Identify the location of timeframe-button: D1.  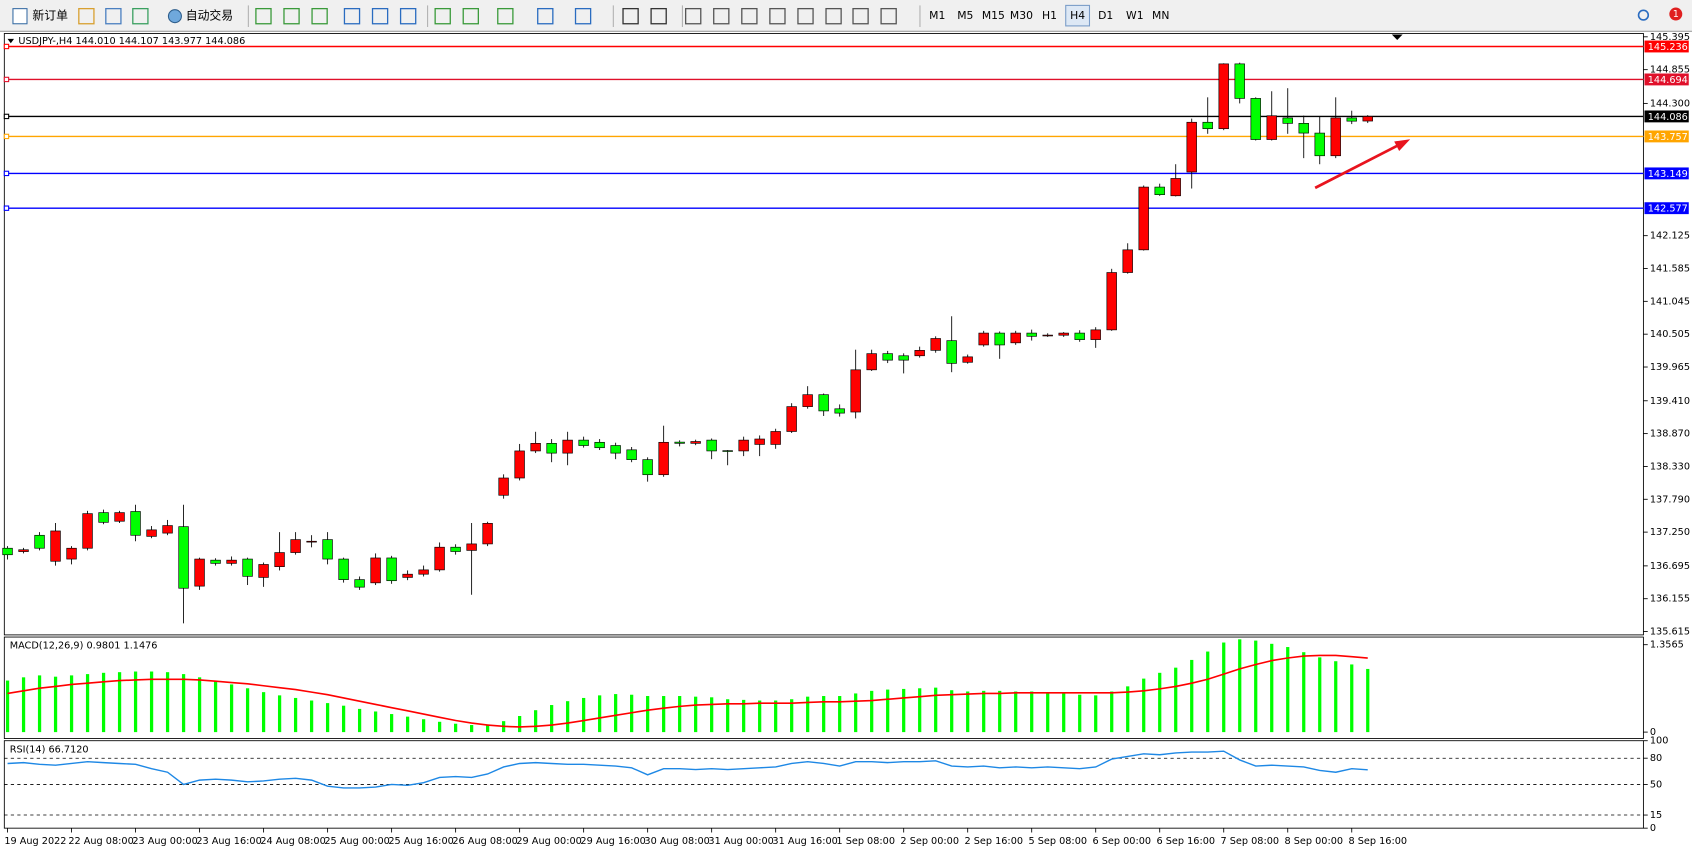
(1105, 15).